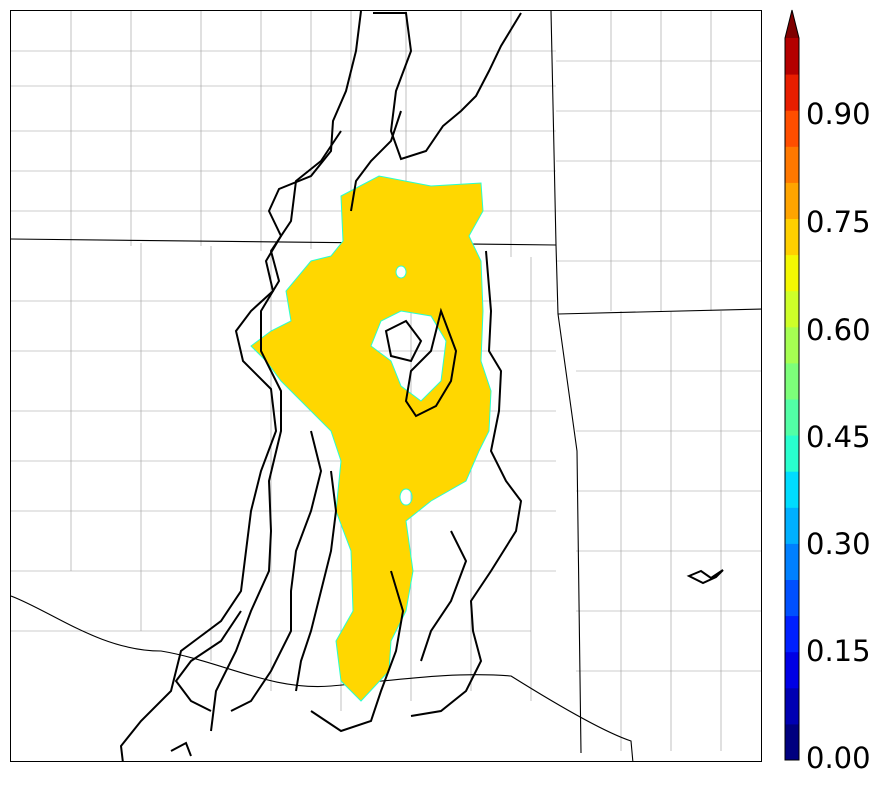 The width and height of the screenshot is (877, 785). I want to click on colorbar-tick-label: 0.90, so click(838, 114).